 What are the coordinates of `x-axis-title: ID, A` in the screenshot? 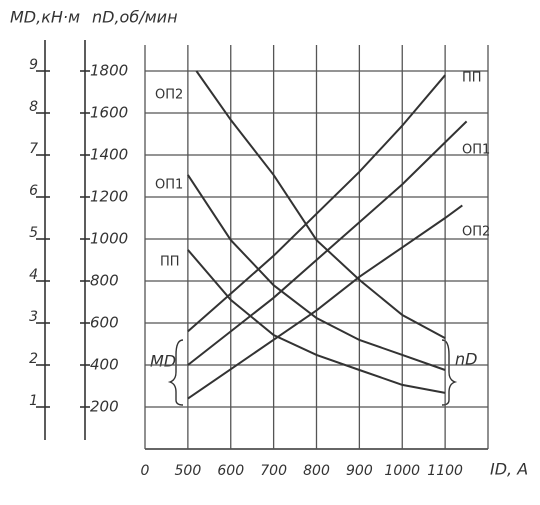 It's located at (509, 469).